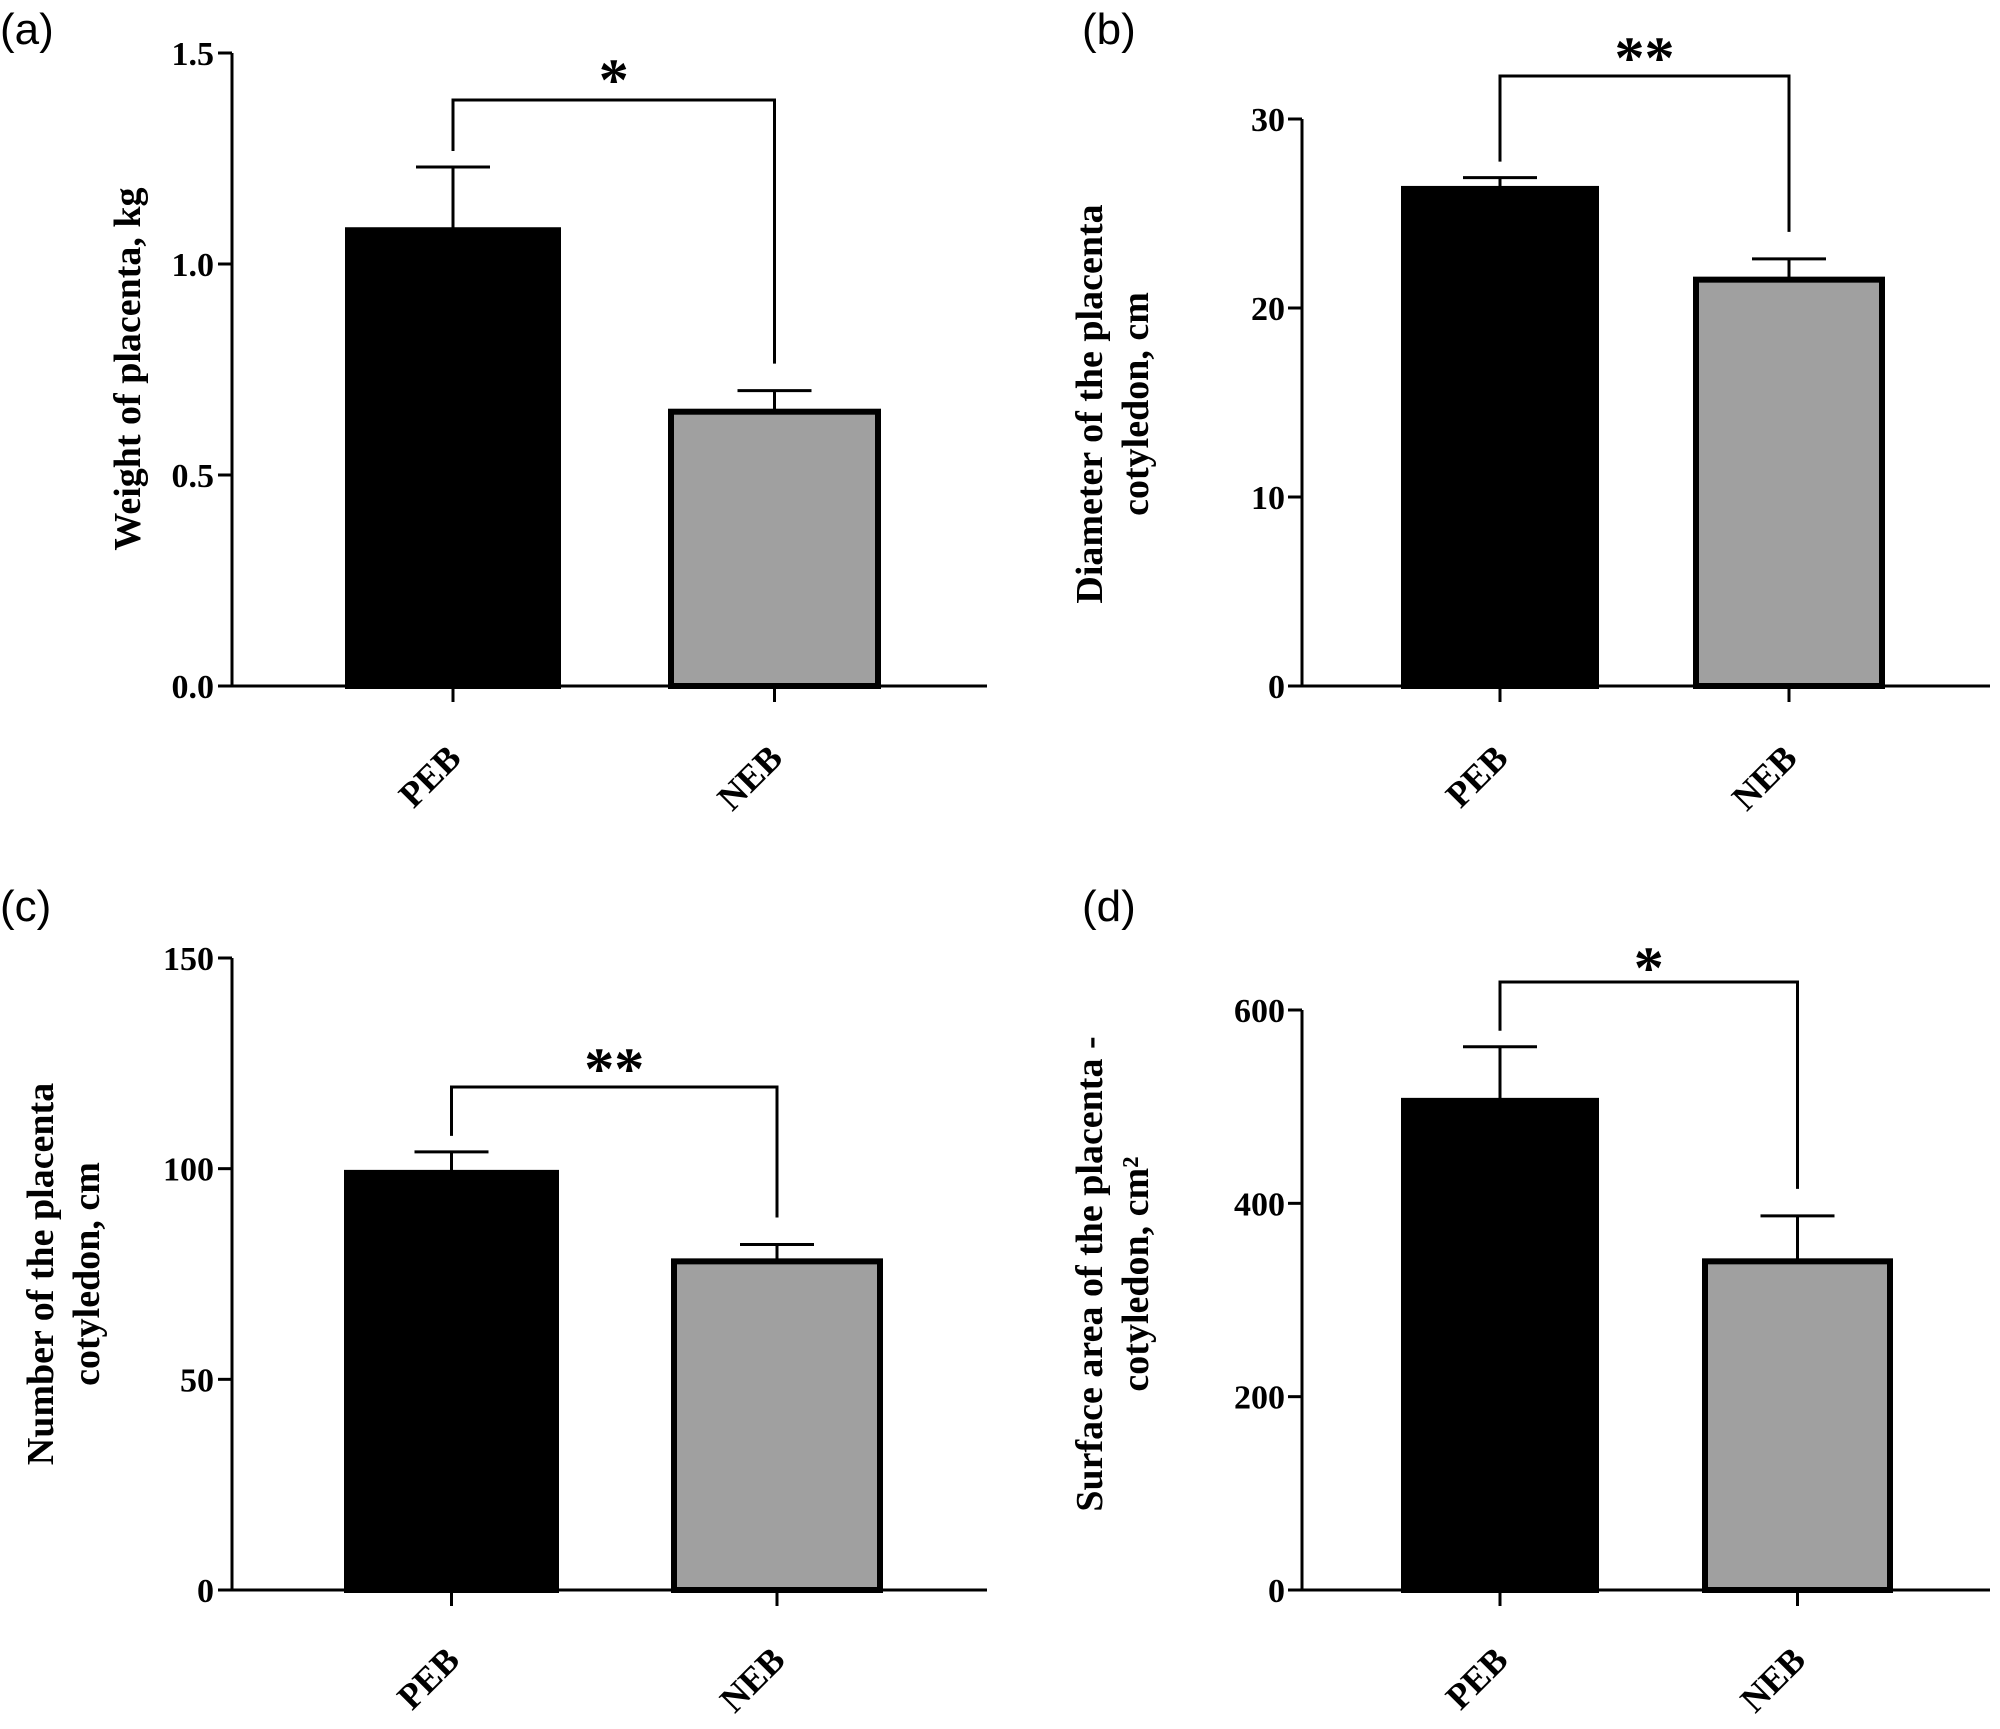 The image size is (2000, 1729). I want to click on y-tick-label: 600, so click(1259, 1011).